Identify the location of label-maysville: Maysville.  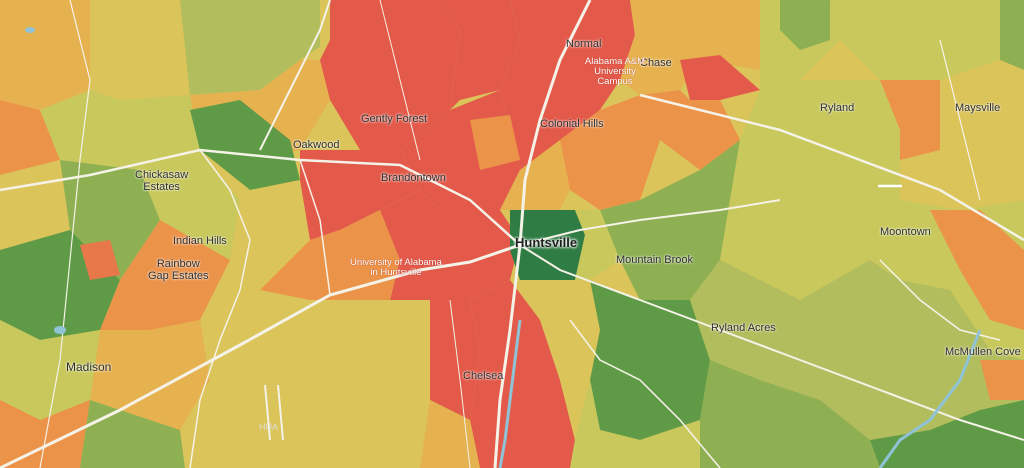
(978, 108).